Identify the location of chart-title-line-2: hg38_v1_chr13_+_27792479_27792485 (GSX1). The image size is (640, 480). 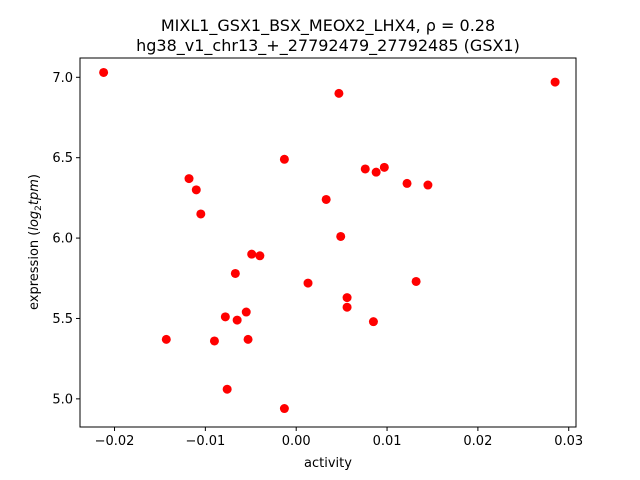
(328, 46).